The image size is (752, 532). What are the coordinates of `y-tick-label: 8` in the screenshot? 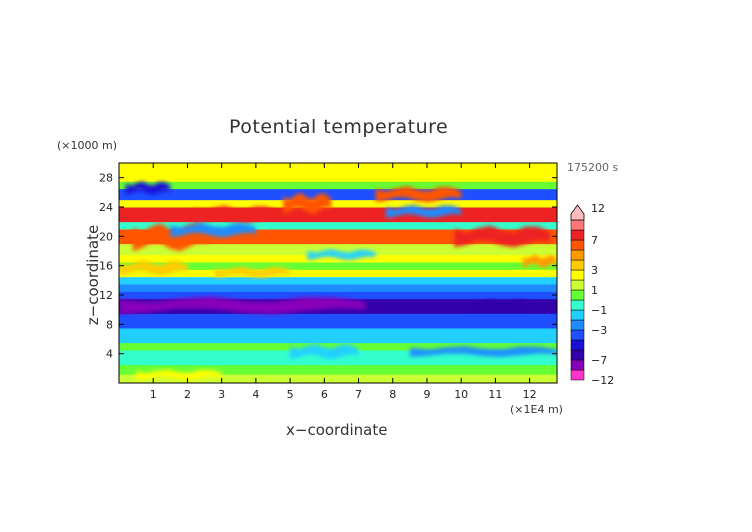 It's located at (109, 324).